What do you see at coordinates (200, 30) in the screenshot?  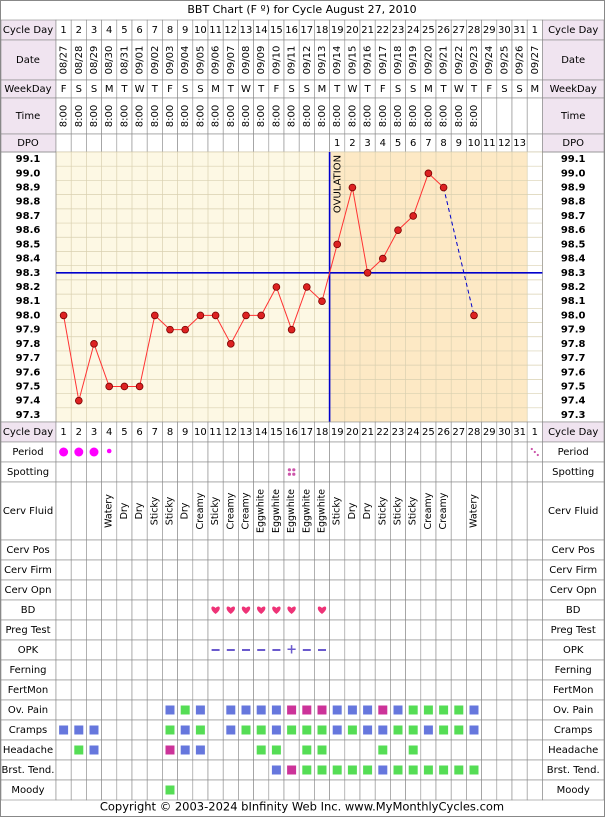 I see `cycle-day-value: 10` at bounding box center [200, 30].